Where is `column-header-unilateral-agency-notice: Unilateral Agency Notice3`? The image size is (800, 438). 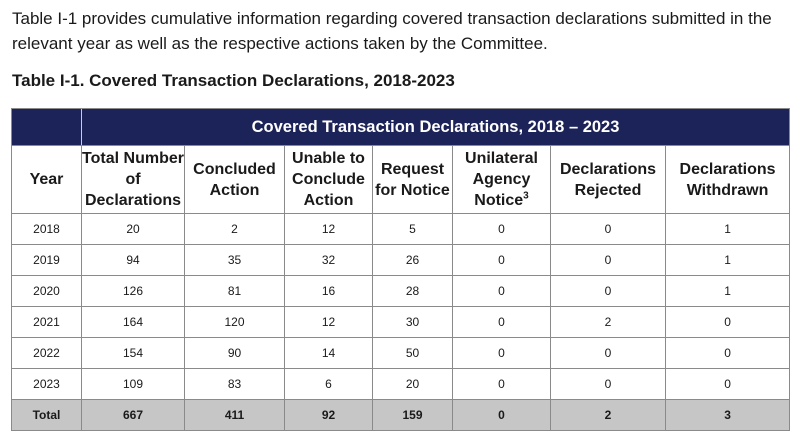
column-header-unilateral-agency-notice: Unilateral Agency Notice3 is located at coordinates (501, 179).